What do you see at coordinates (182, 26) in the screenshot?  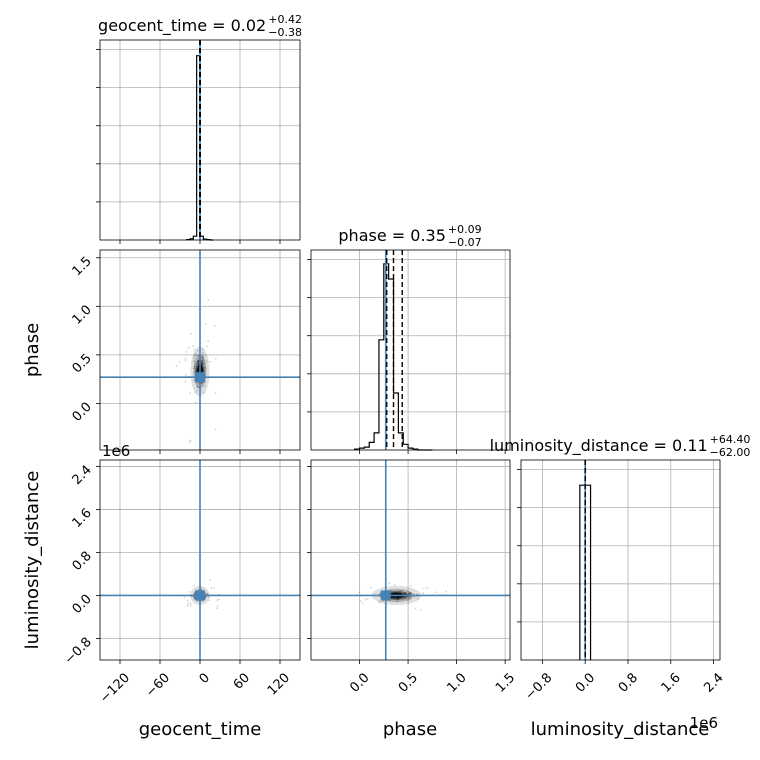 I see `title-geocent_time-main: geocent_time = 0.02` at bounding box center [182, 26].